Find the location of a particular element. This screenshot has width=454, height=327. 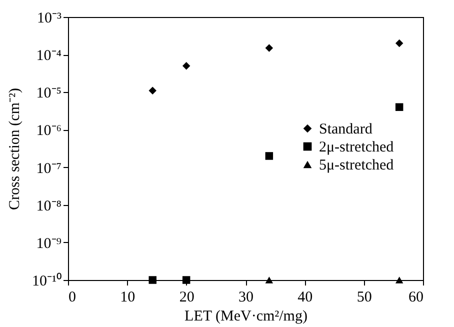

x-tick-label: 50 is located at coordinates (364, 298).